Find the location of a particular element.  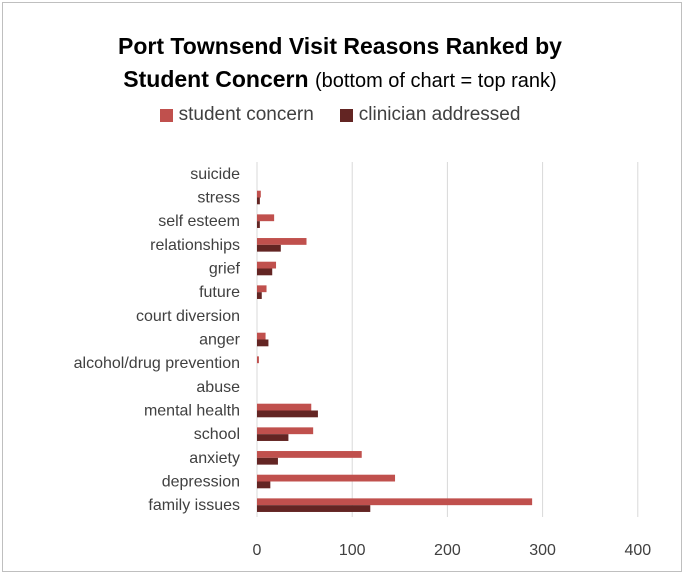

bar-clinician-addressed-school is located at coordinates (273, 437).